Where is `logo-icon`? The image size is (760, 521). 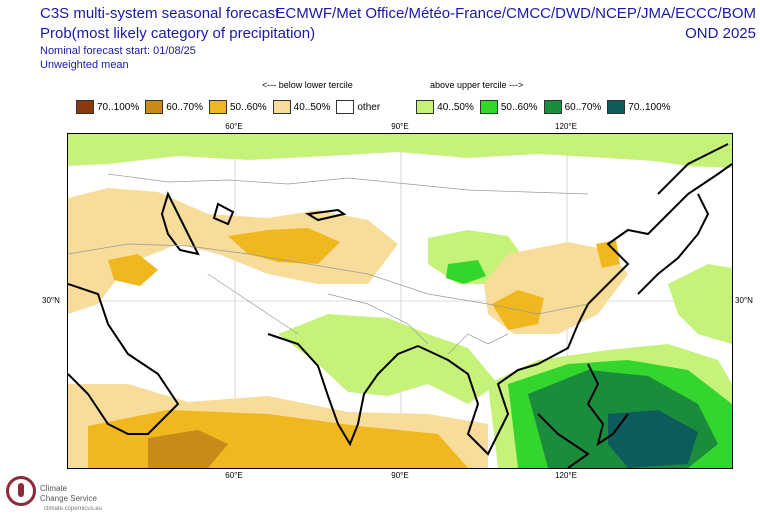 logo-icon is located at coordinates (21, 491).